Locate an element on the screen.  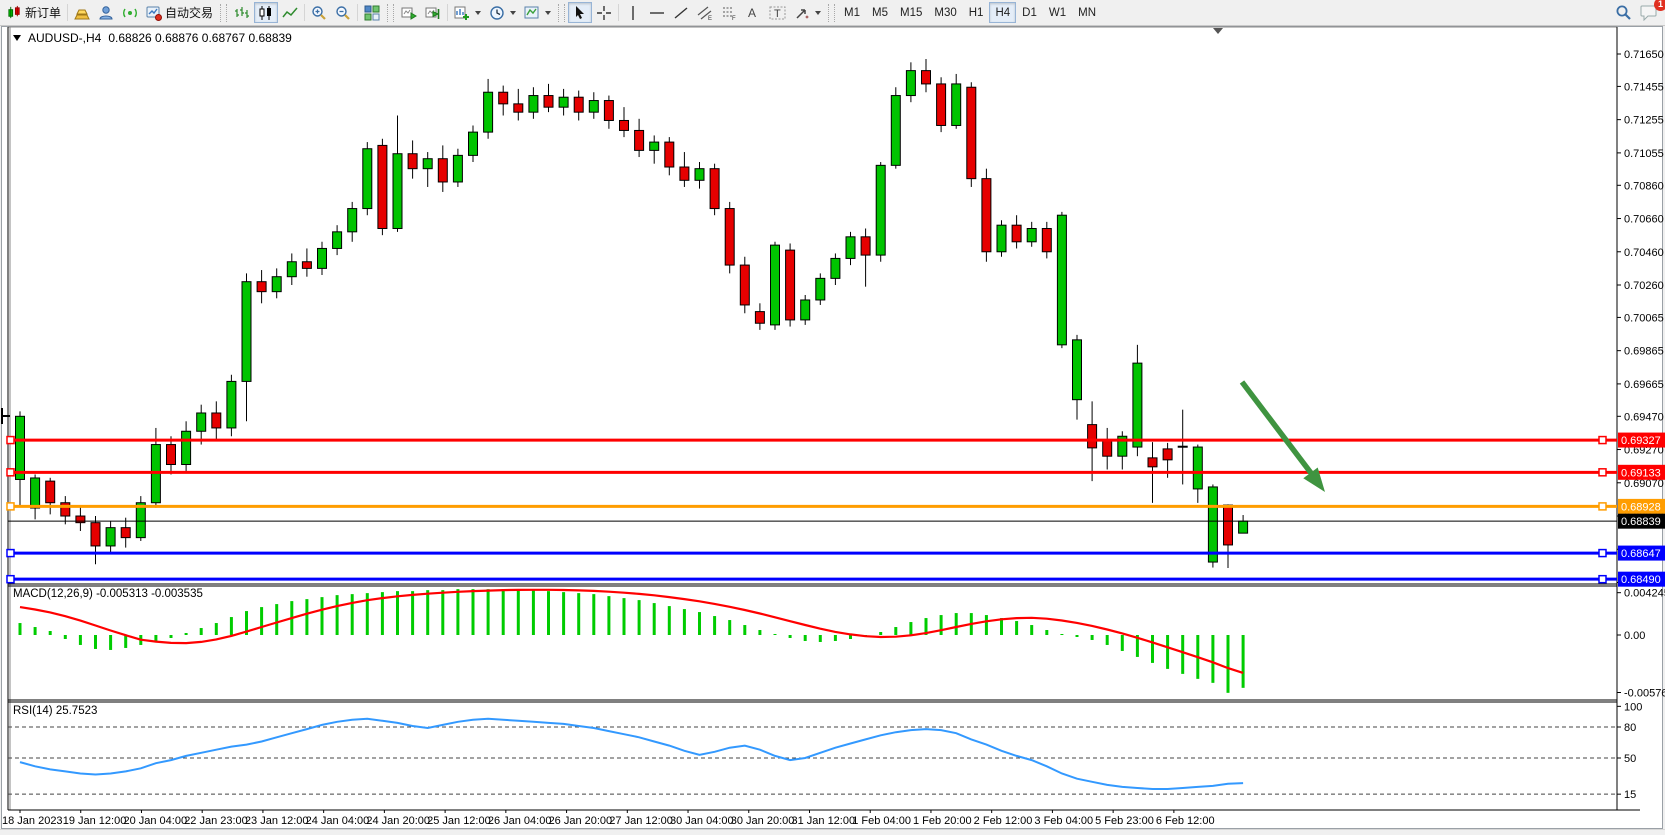
timeframe-w1: W1 is located at coordinates (1057, 12).